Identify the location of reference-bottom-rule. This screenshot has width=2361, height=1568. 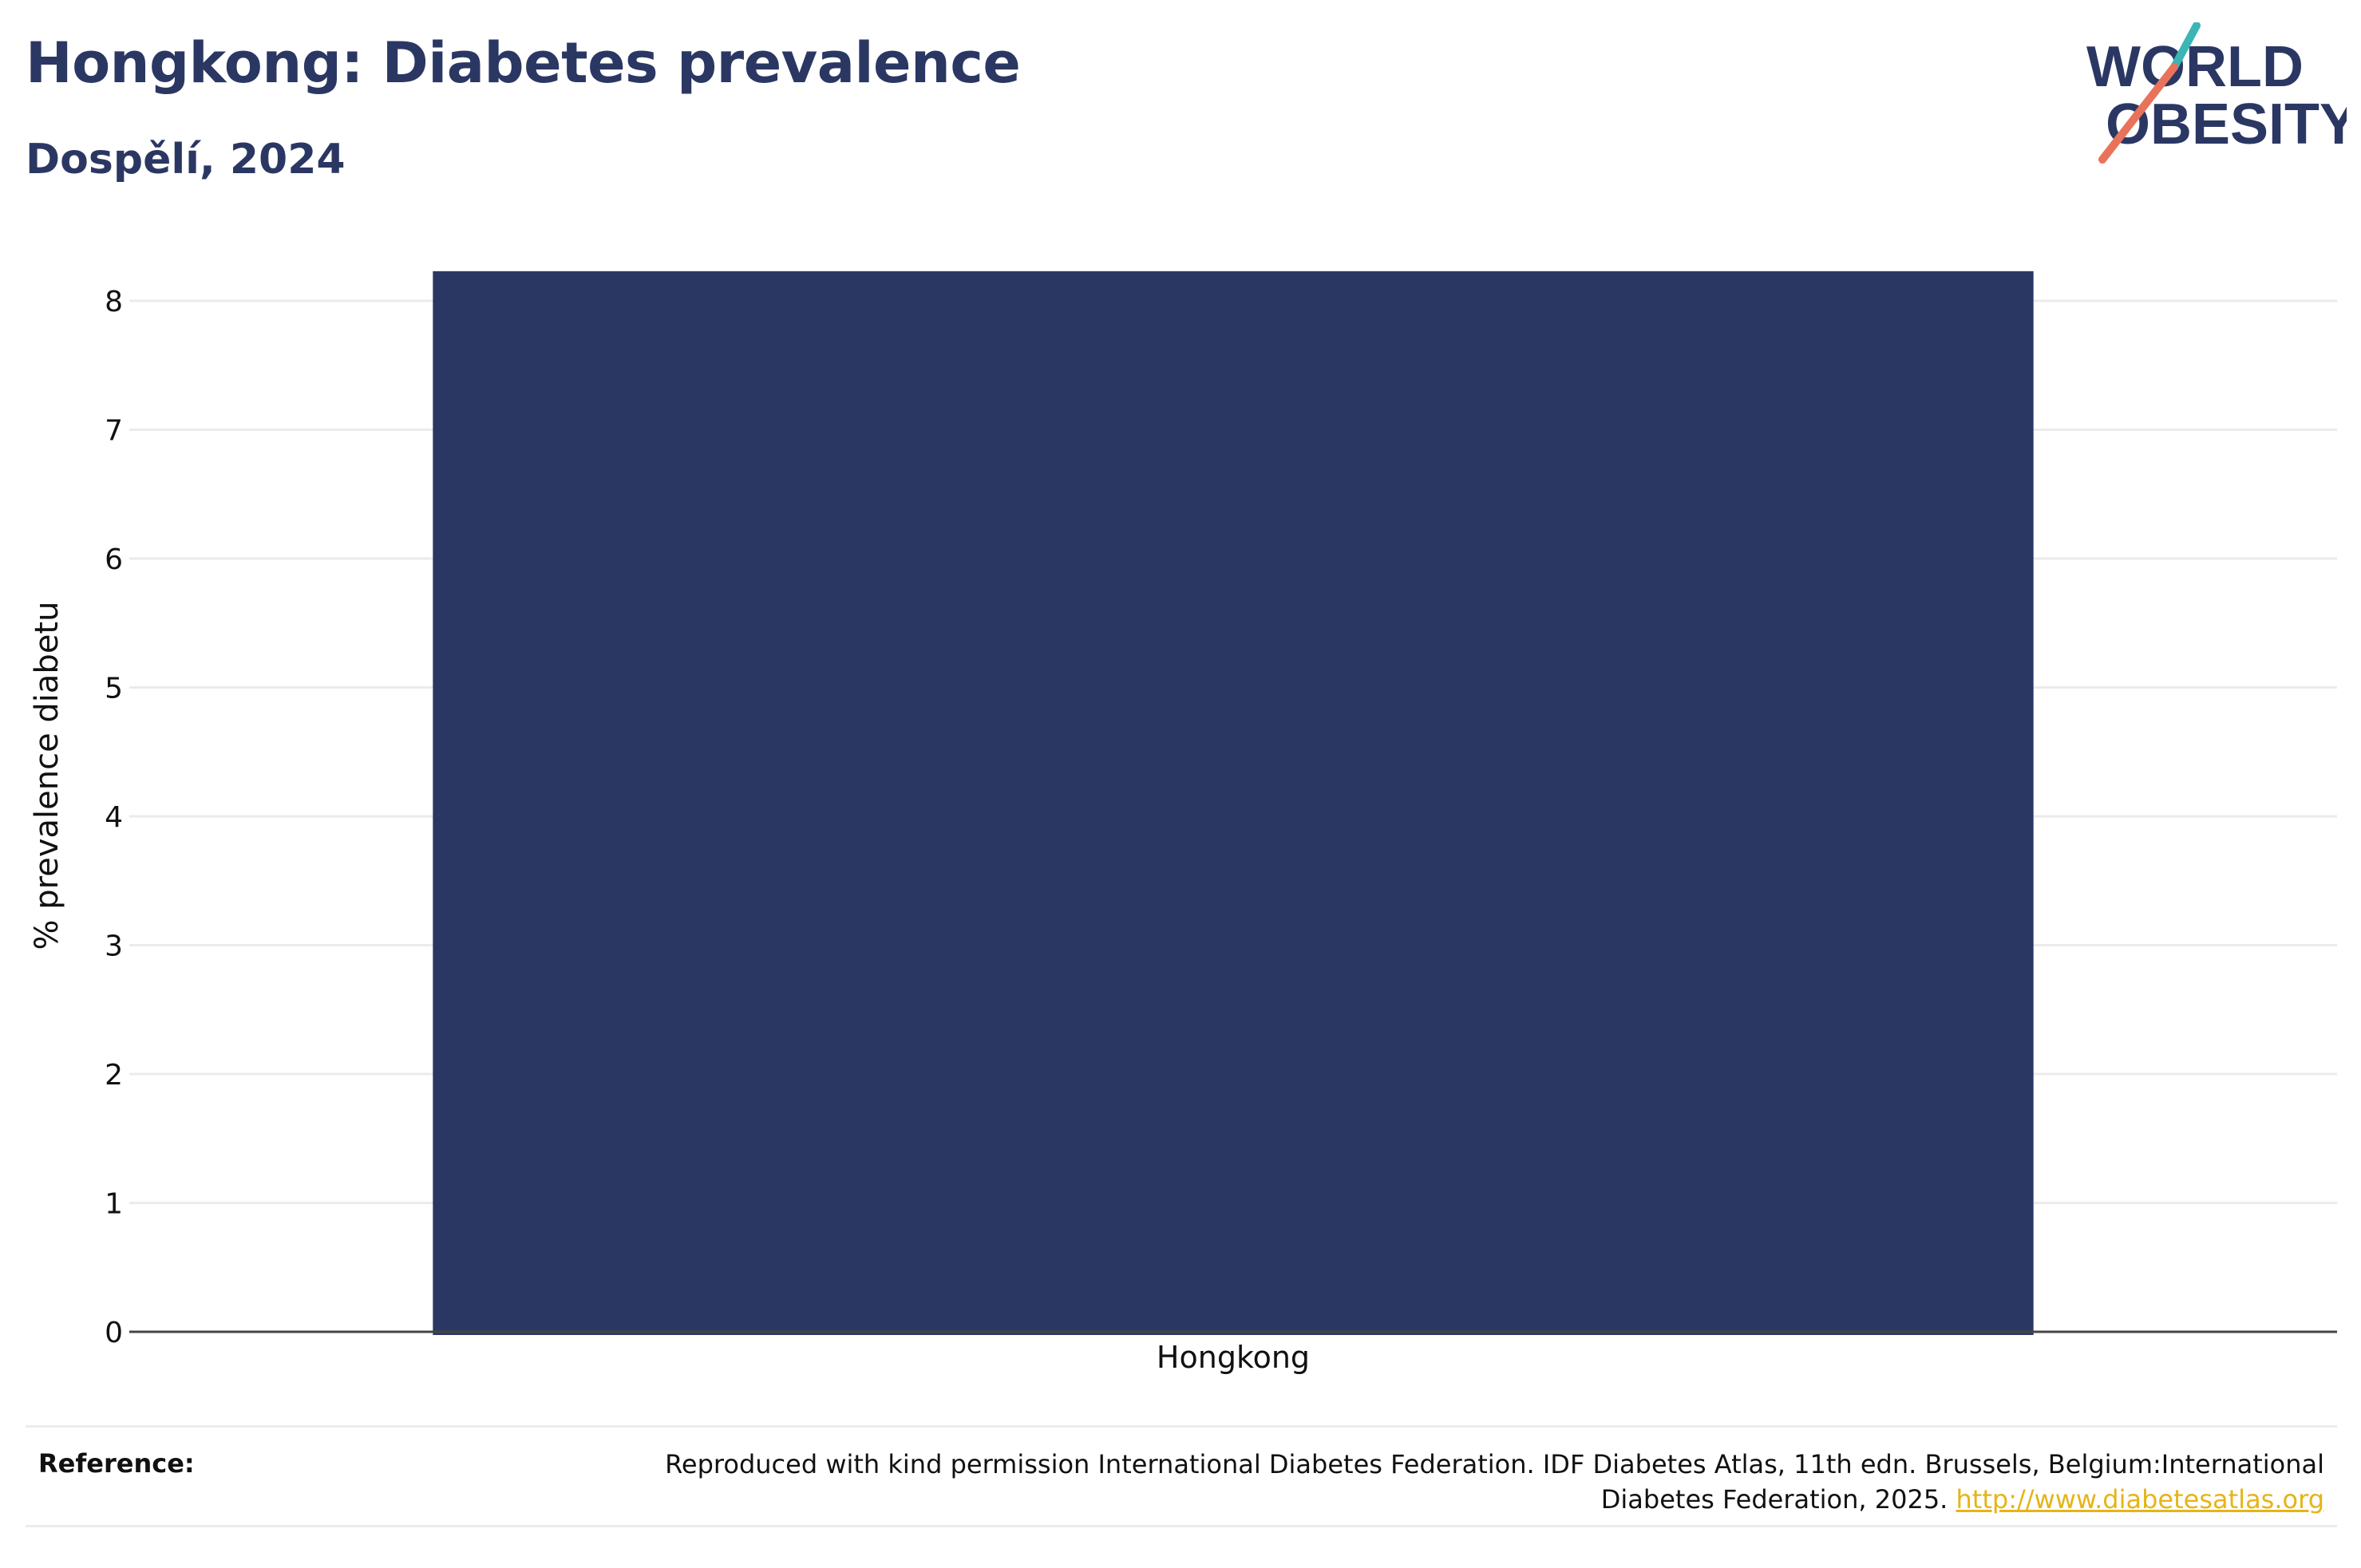
(1181, 1526).